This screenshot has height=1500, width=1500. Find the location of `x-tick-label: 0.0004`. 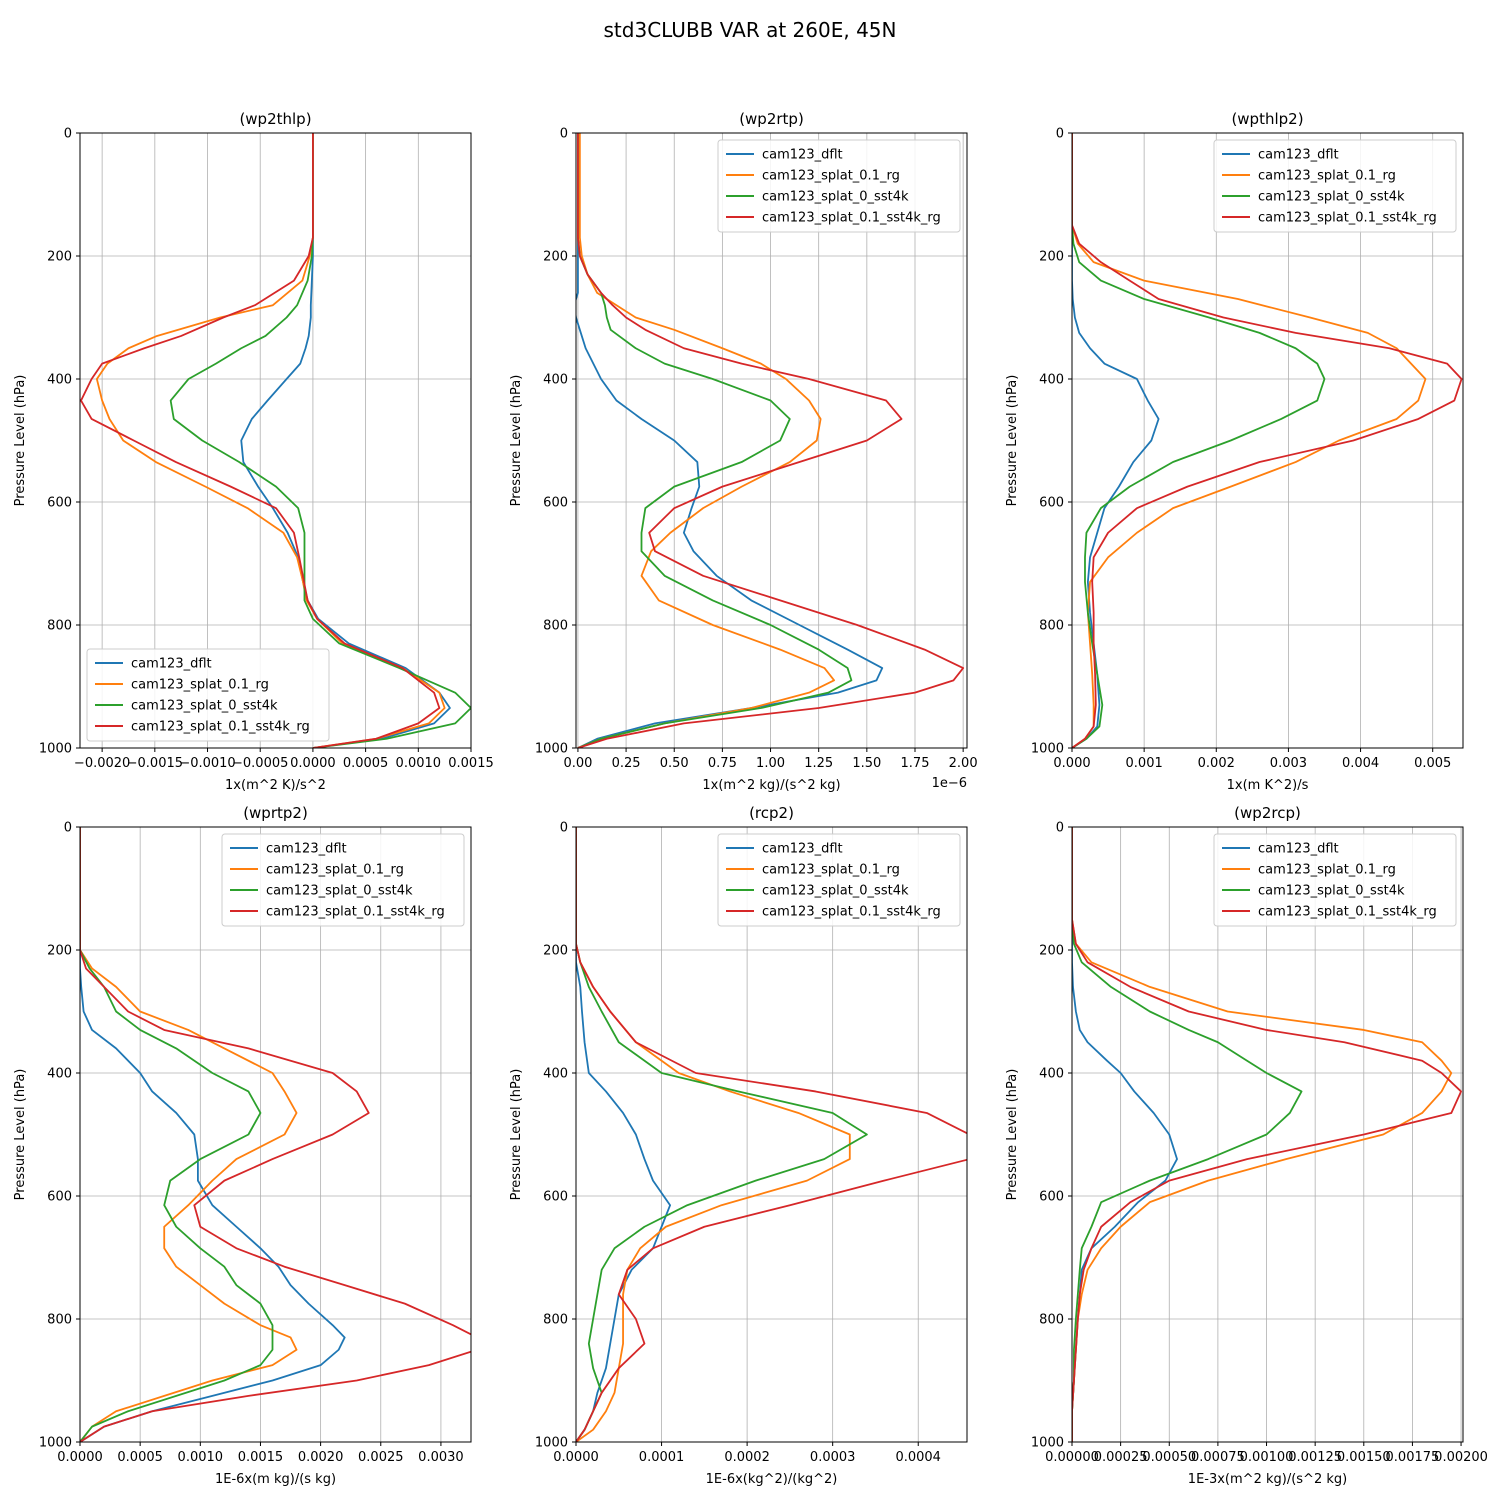

x-tick-label: 0.0004 is located at coordinates (918, 1457).